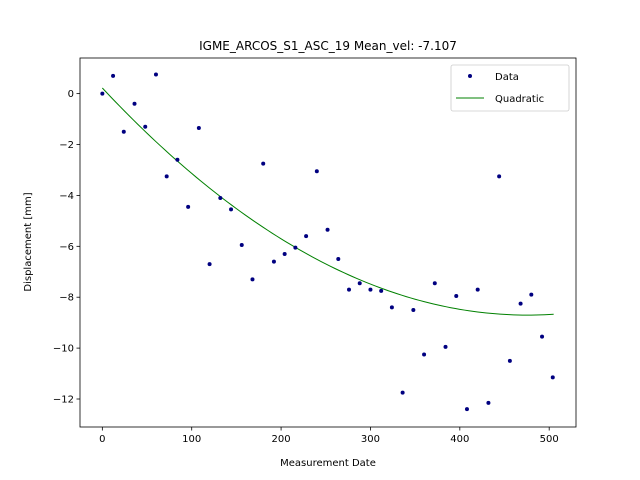 The height and width of the screenshot is (480, 640). What do you see at coordinates (191, 439) in the screenshot?
I see `x-tick-label: 100` at bounding box center [191, 439].